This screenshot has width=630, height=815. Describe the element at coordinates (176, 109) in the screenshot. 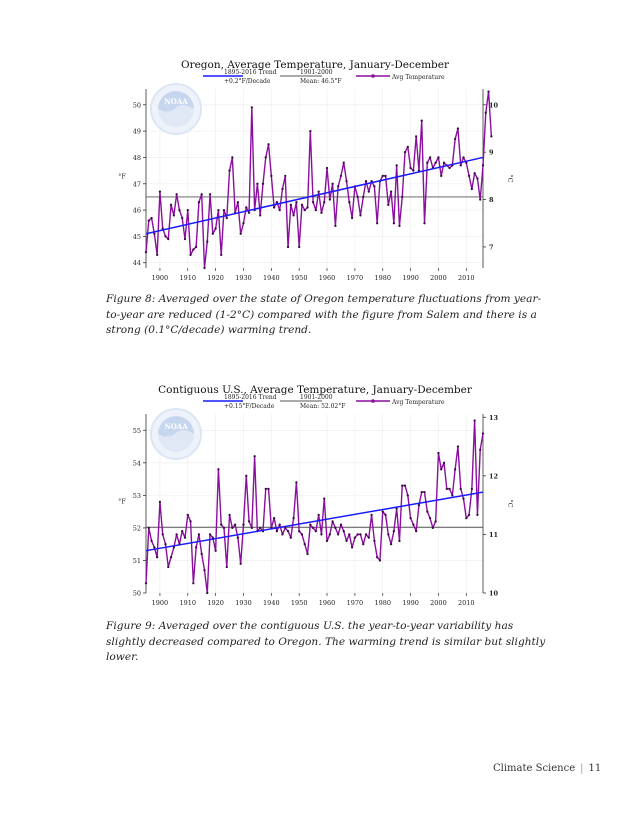

I see `noaa-logo: NOAA` at that location.